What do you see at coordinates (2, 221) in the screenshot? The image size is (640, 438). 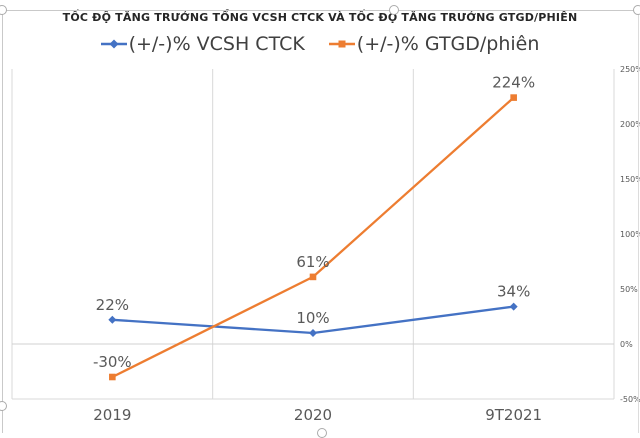 I see `chart-selection-border-left` at bounding box center [2, 221].